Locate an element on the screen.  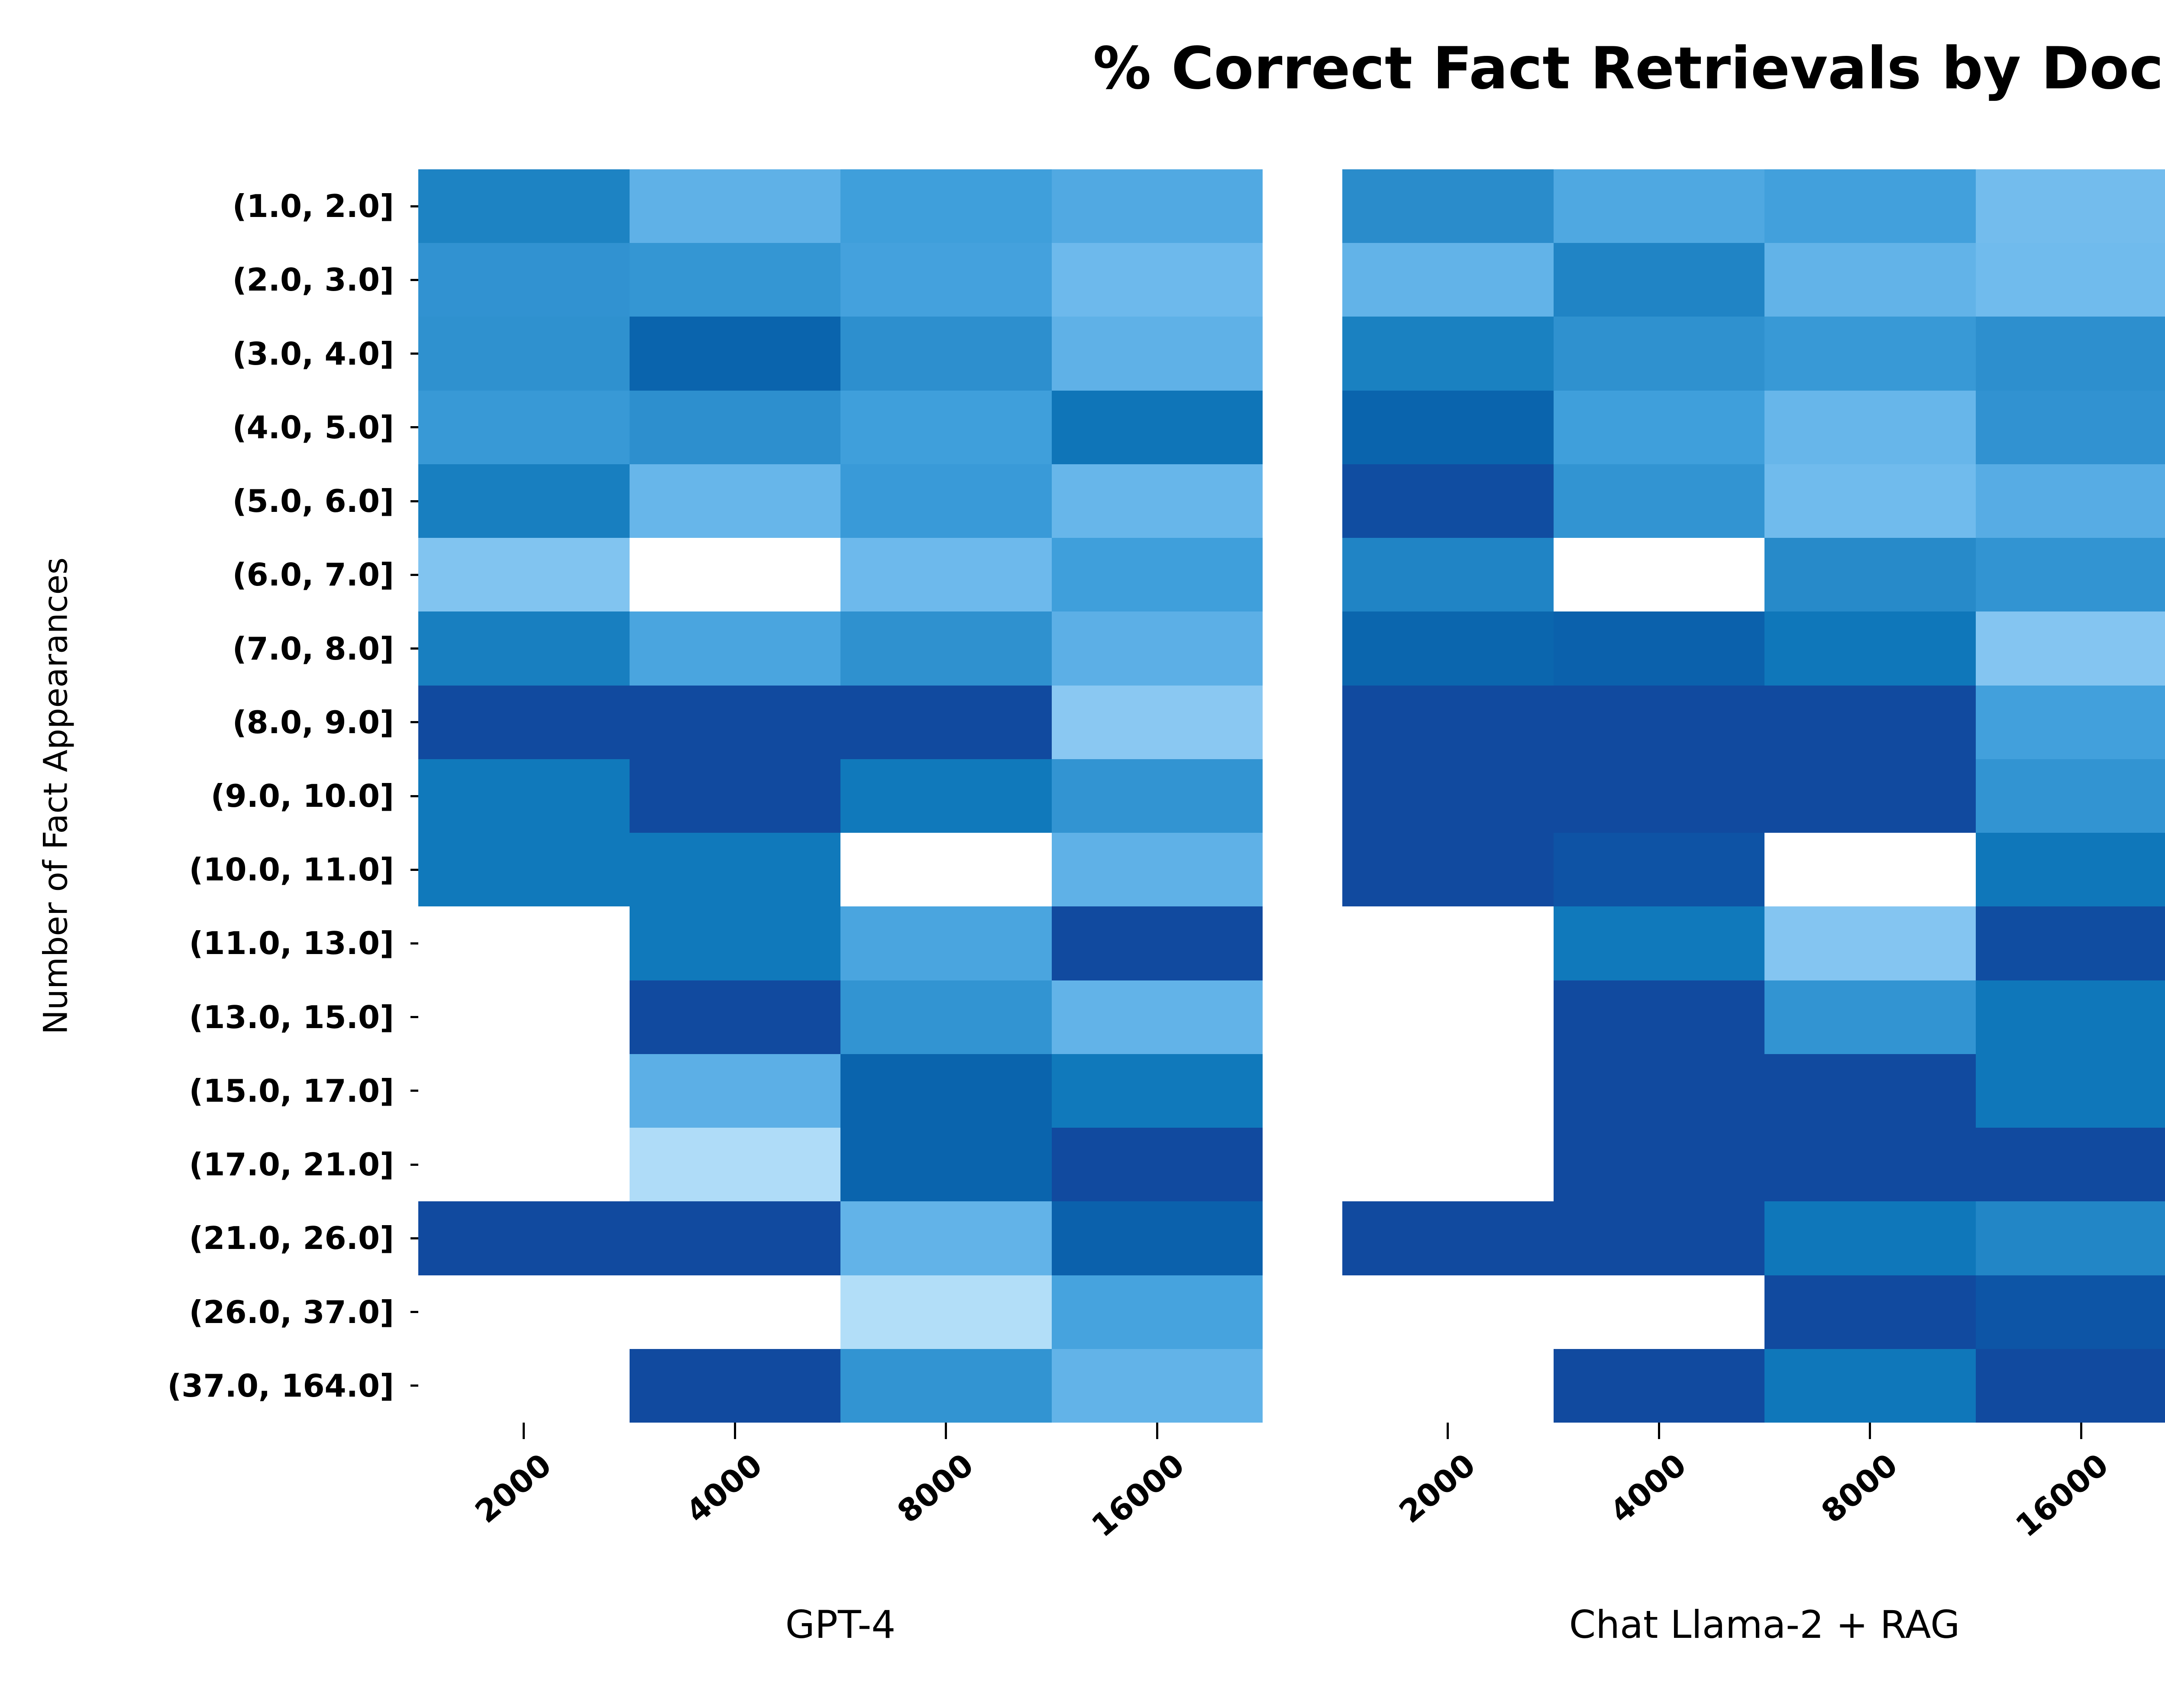
y-tick-label: (6.0, 7.0] is located at coordinates (313, 574).